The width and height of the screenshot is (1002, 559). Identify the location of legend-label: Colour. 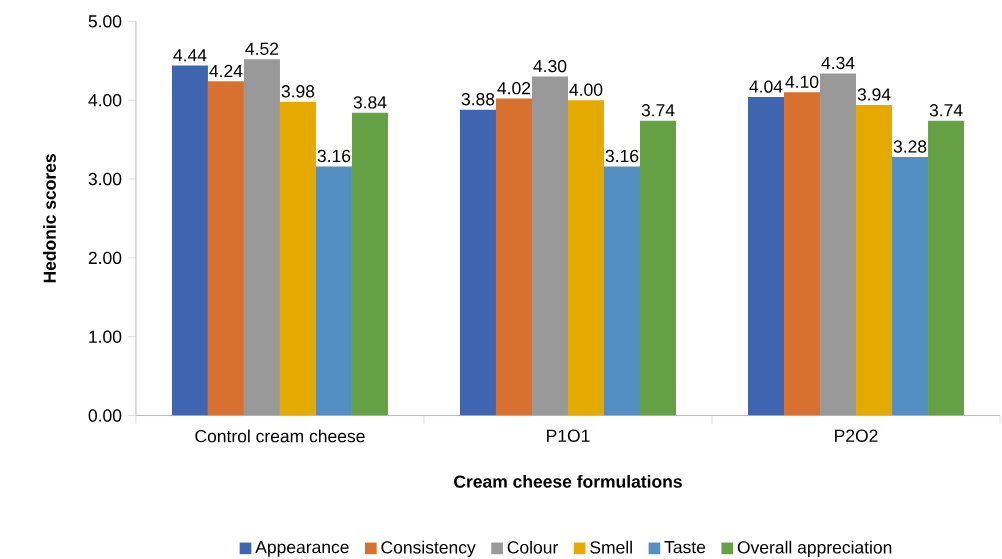
(532, 547).